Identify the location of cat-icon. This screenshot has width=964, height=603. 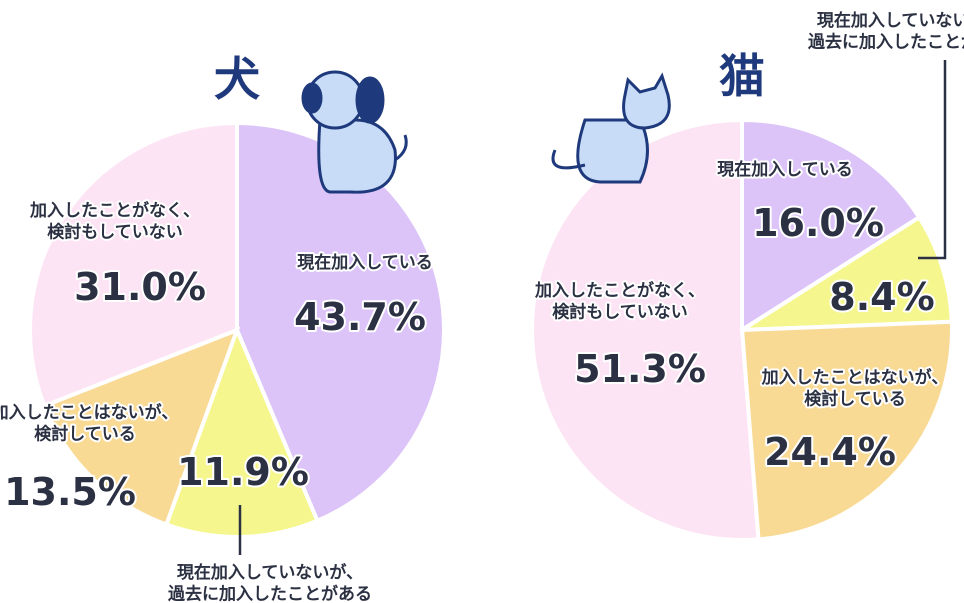
(611, 128).